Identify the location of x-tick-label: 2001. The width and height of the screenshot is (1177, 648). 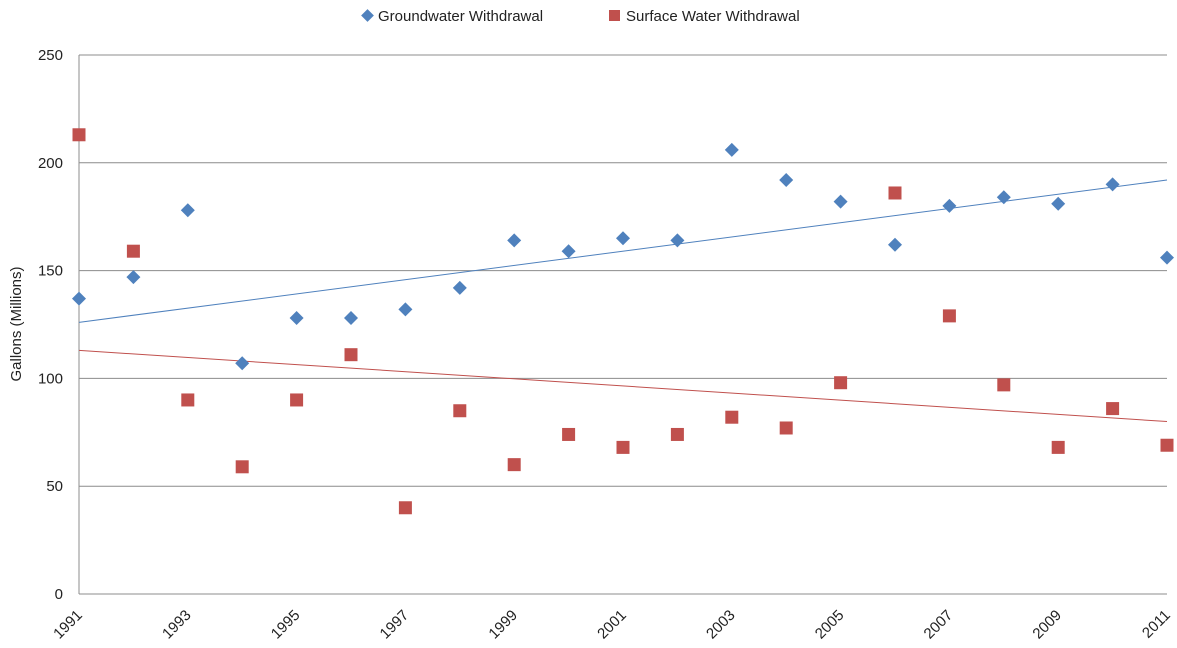
(612, 625).